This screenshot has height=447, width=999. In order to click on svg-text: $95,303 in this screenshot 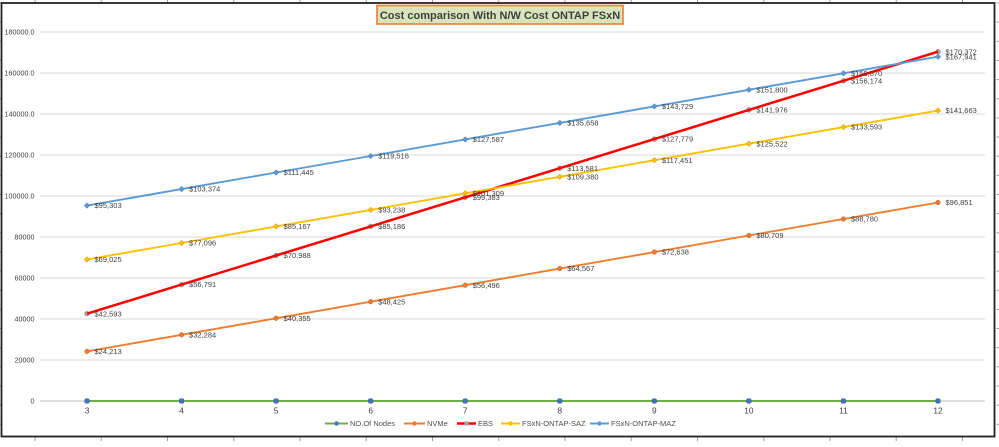, I will do `click(108, 205)`.